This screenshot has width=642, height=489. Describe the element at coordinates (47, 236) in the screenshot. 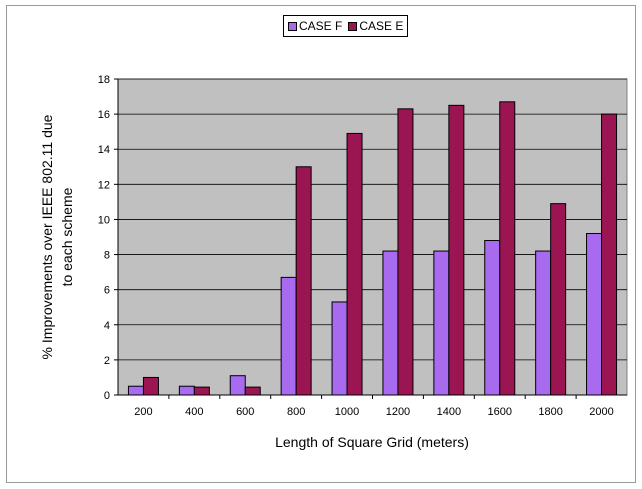

I see `y-axis-label-line-1: % Improvements over IEEE 802.11 due` at that location.